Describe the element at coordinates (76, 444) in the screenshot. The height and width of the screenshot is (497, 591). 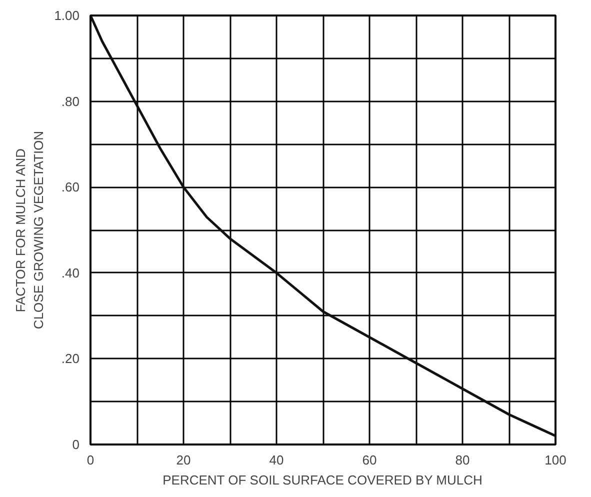
I see `y-tick-label: 0` at that location.